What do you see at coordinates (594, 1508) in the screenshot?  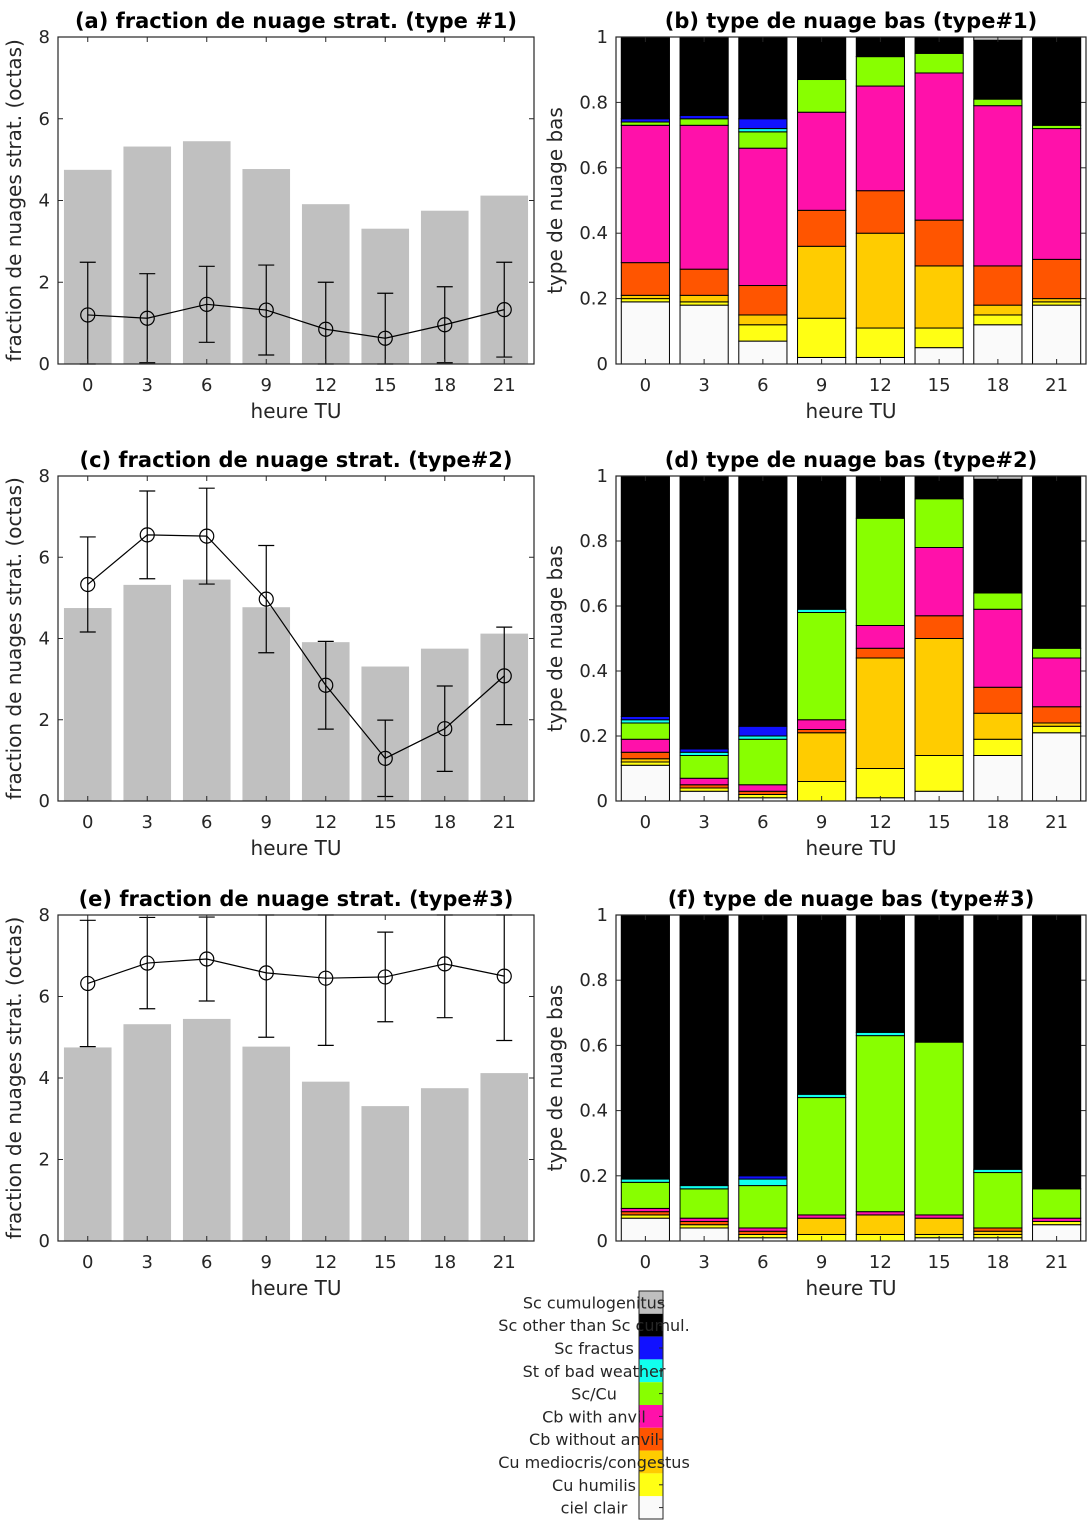 I see `legend-label: ciel clair` at bounding box center [594, 1508].